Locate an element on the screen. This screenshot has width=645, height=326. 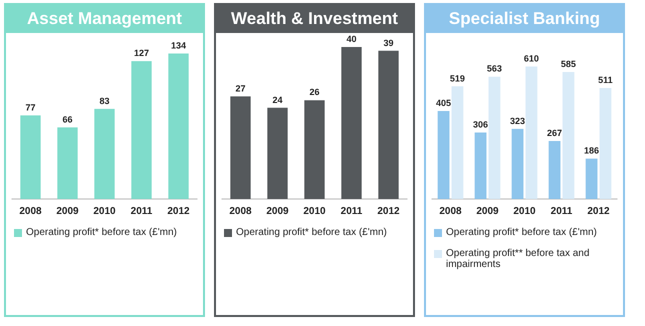
data-label: 40 is located at coordinates (351, 39).